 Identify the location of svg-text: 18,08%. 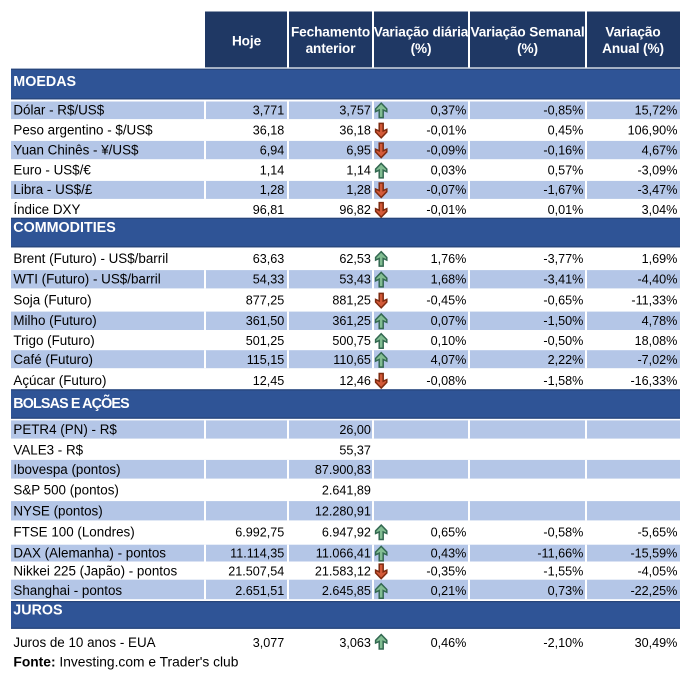
(656, 341).